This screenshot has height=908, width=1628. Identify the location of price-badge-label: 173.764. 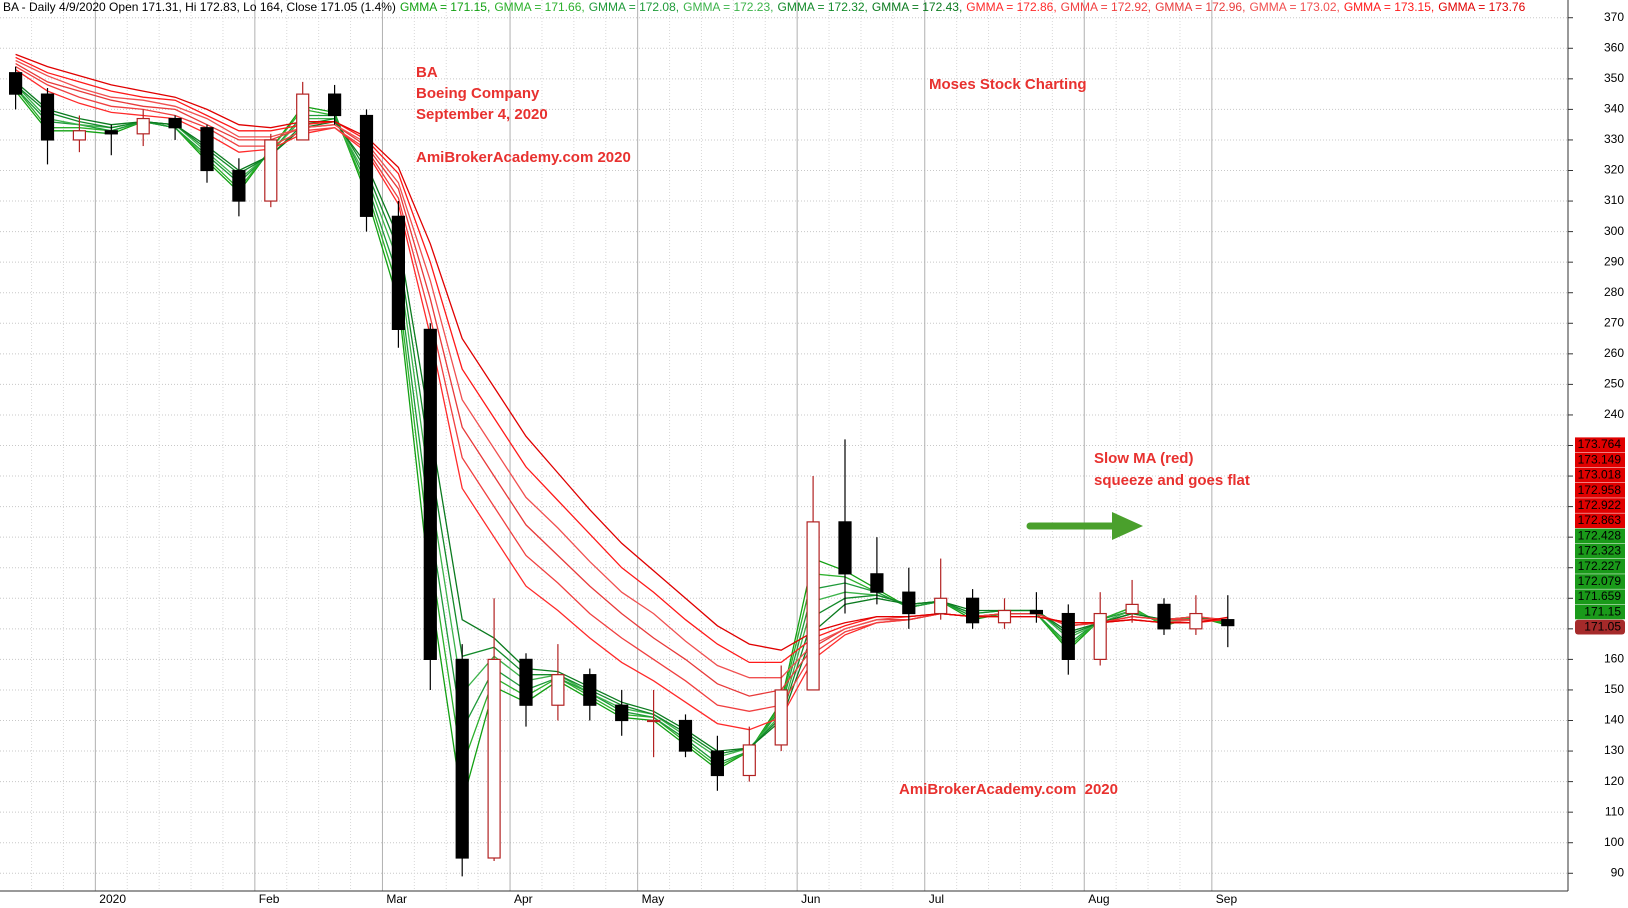
(1600, 444).